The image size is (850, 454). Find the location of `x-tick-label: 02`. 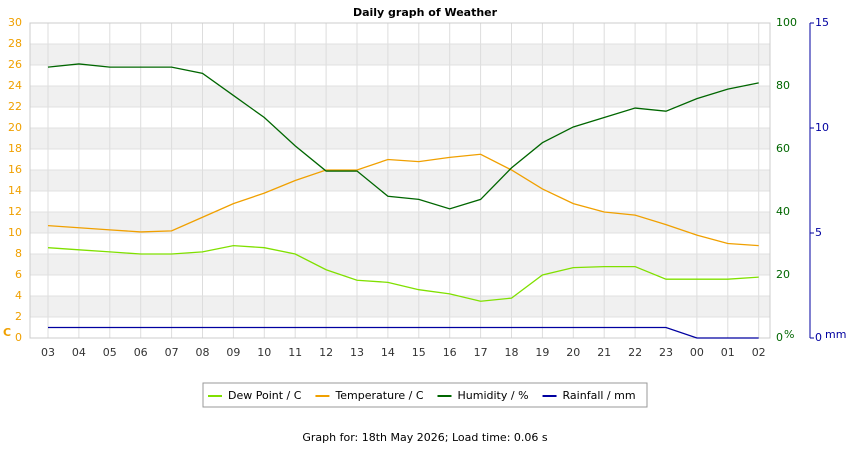

x-tick-label: 02 is located at coordinates (759, 352).